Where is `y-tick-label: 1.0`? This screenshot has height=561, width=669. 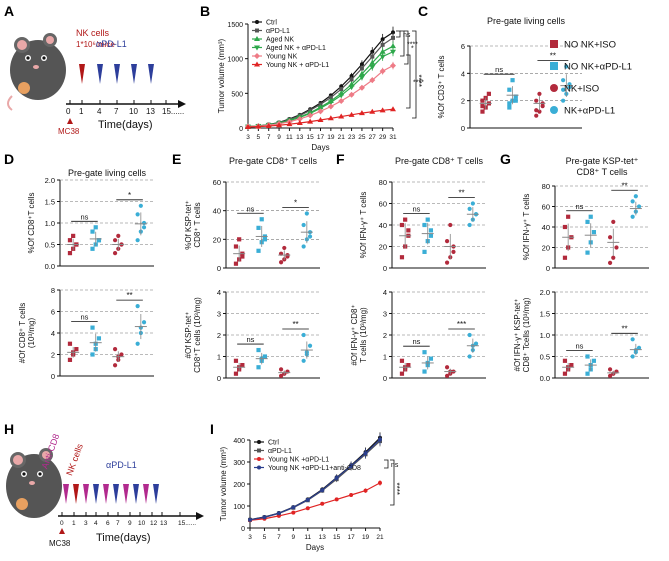 y-tick-label: 1.0 is located at coordinates (545, 335).